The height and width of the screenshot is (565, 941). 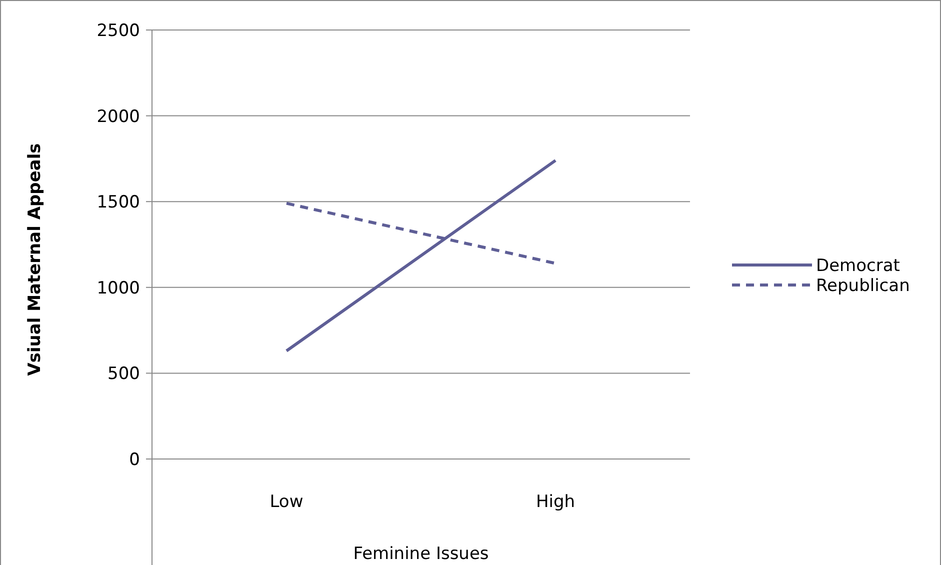 I want to click on y-tick-label: 1500, so click(x=118, y=202).